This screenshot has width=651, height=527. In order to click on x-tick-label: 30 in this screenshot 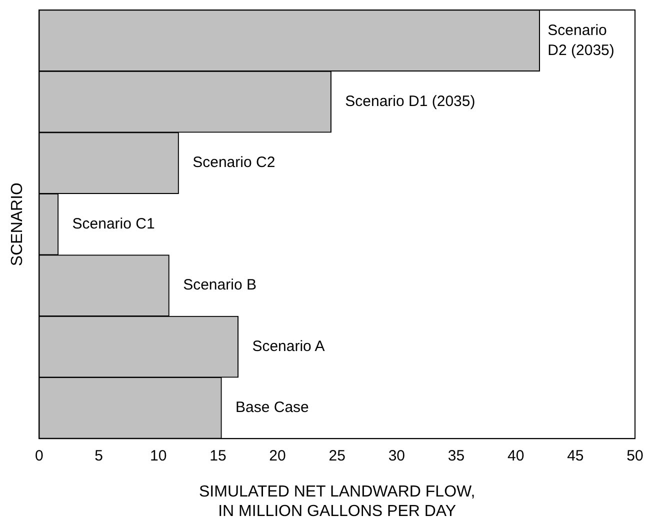, I will do `click(397, 456)`.